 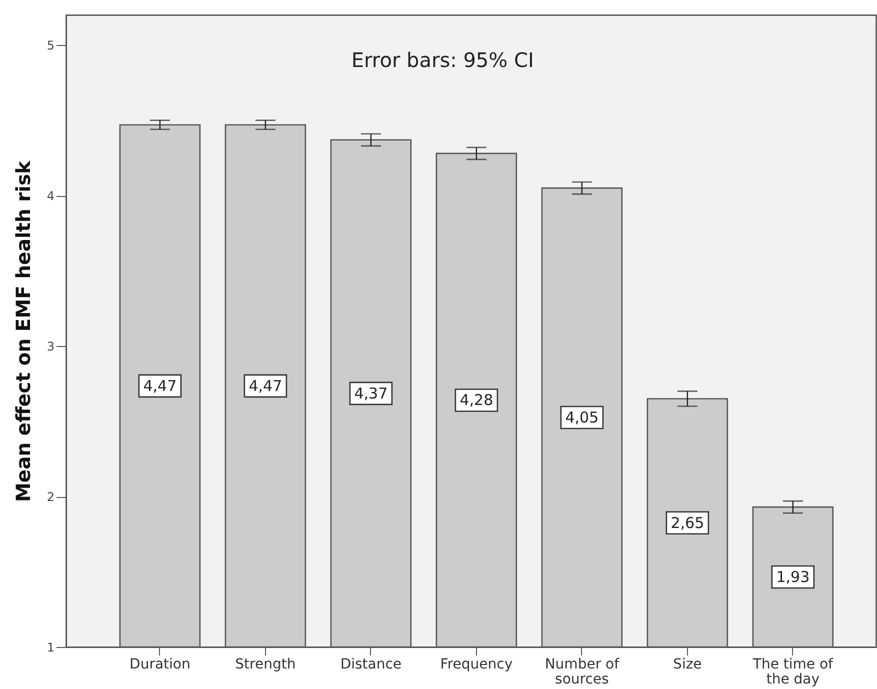 What do you see at coordinates (687, 523) in the screenshot?
I see `data-label: 2,65` at bounding box center [687, 523].